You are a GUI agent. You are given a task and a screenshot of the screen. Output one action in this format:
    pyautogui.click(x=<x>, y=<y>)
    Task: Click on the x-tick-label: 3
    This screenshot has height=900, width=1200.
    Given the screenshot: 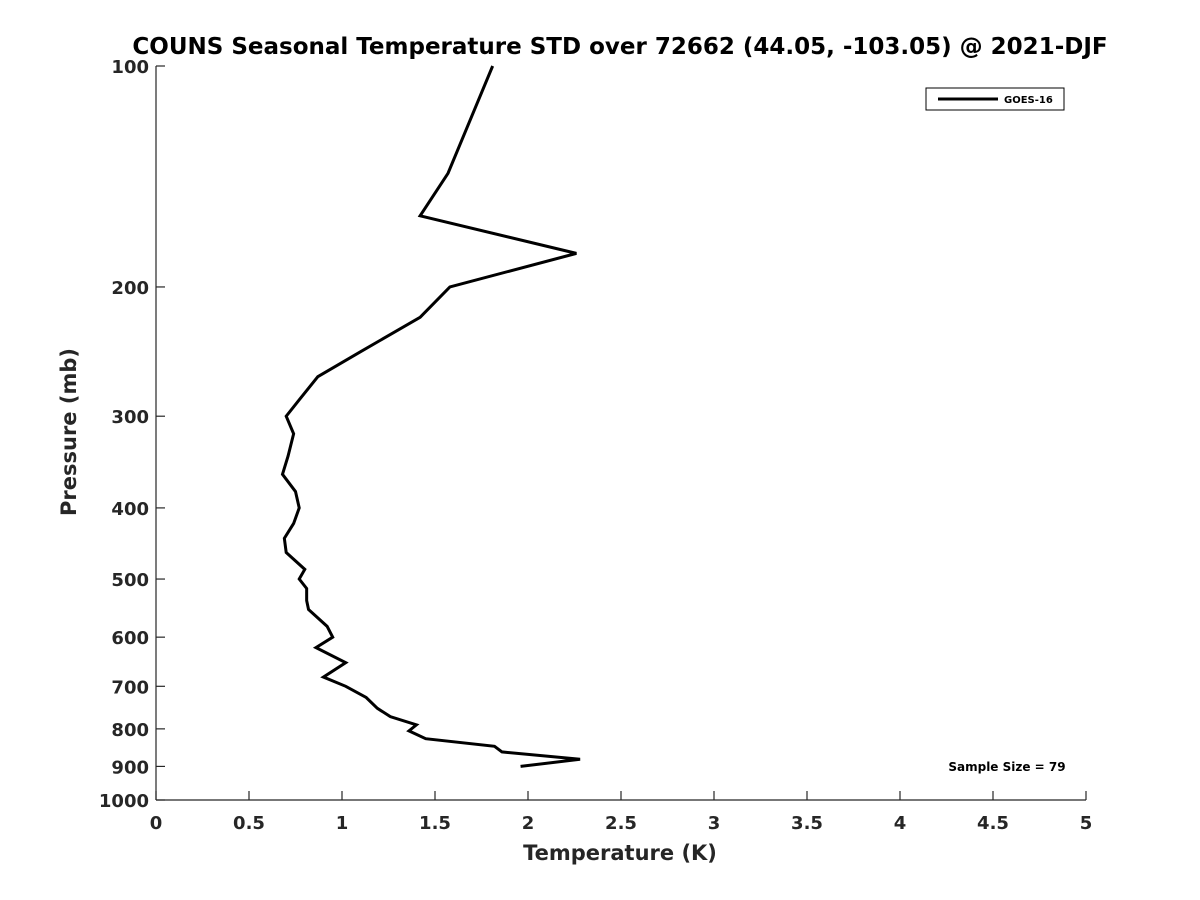 What is the action you would take?
    pyautogui.click(x=714, y=823)
    